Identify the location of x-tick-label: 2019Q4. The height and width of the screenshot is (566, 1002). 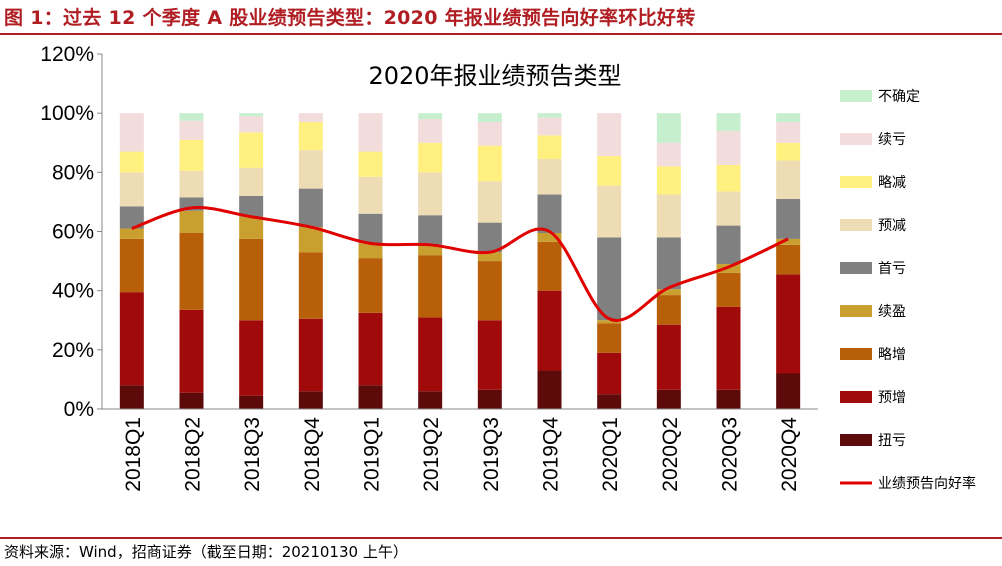
(551, 454).